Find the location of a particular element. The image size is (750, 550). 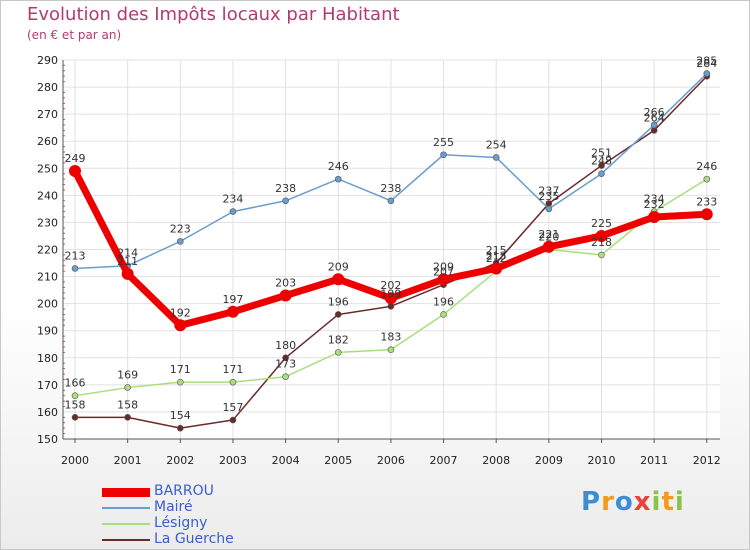

data-label: 171 is located at coordinates (232, 369).